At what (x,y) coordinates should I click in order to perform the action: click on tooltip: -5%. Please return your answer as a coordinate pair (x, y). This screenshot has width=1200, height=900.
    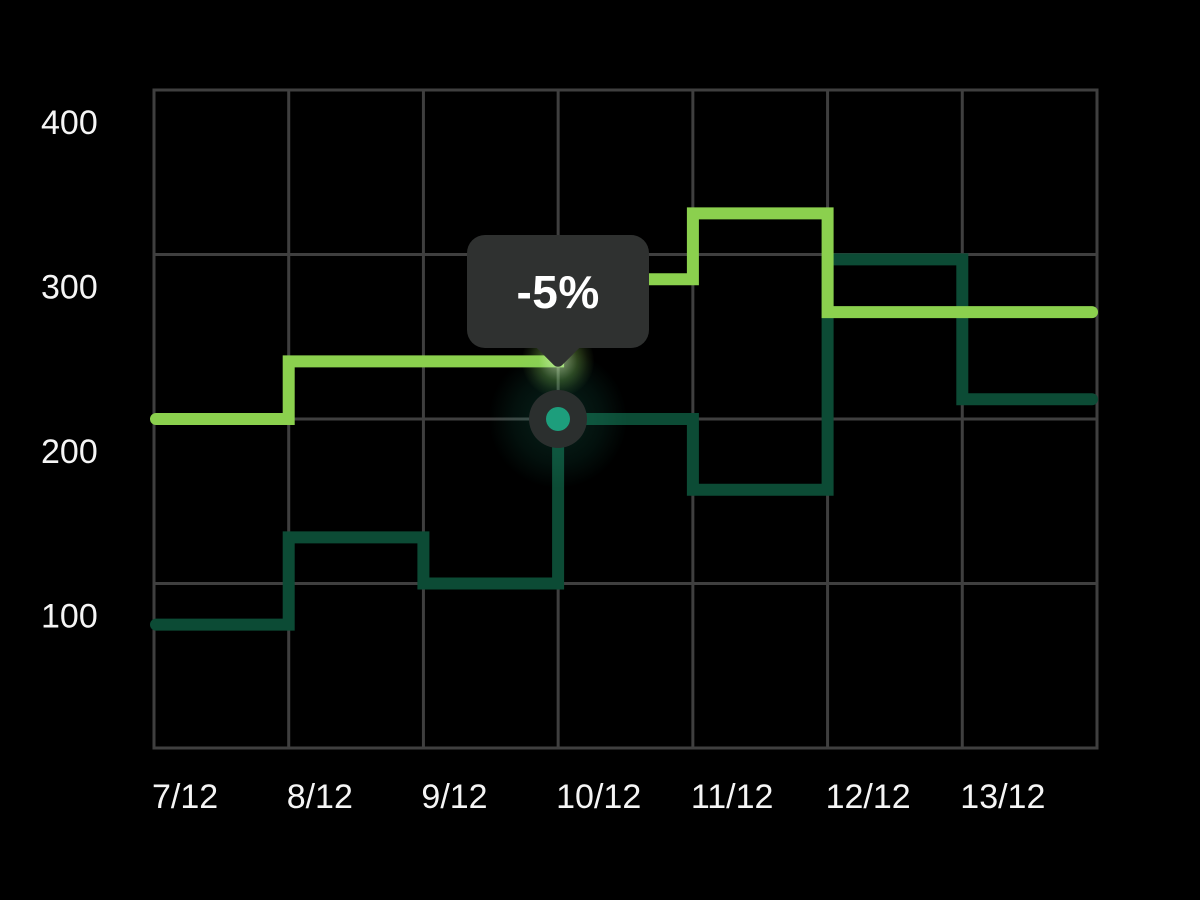
    Looking at the image, I should click on (558, 302).